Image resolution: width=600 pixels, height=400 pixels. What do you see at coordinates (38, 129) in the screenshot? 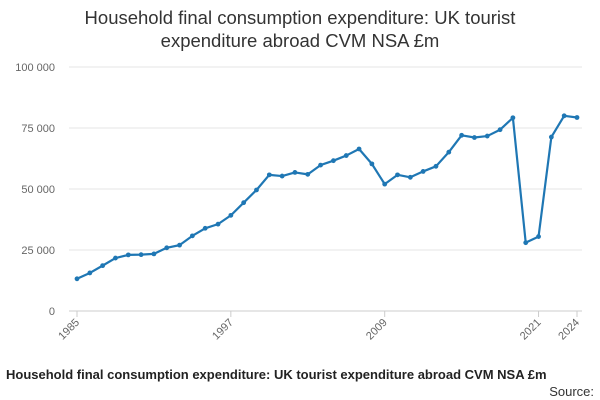
I see `y-tick-label: 75 000` at bounding box center [38, 129].